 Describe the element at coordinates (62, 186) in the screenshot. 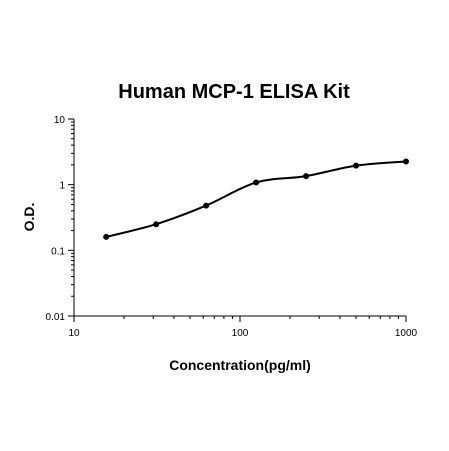

I see `y-tick-label: 1` at that location.